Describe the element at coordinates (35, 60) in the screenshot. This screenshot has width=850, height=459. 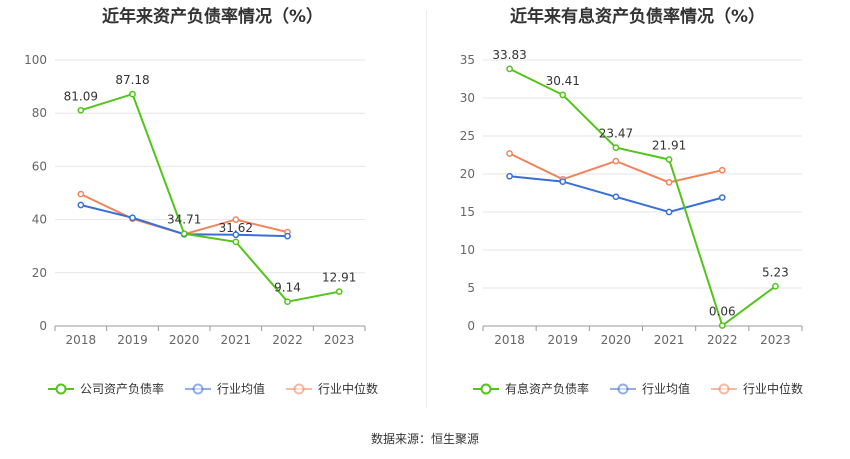
I see `y-tick-label: 100` at that location.